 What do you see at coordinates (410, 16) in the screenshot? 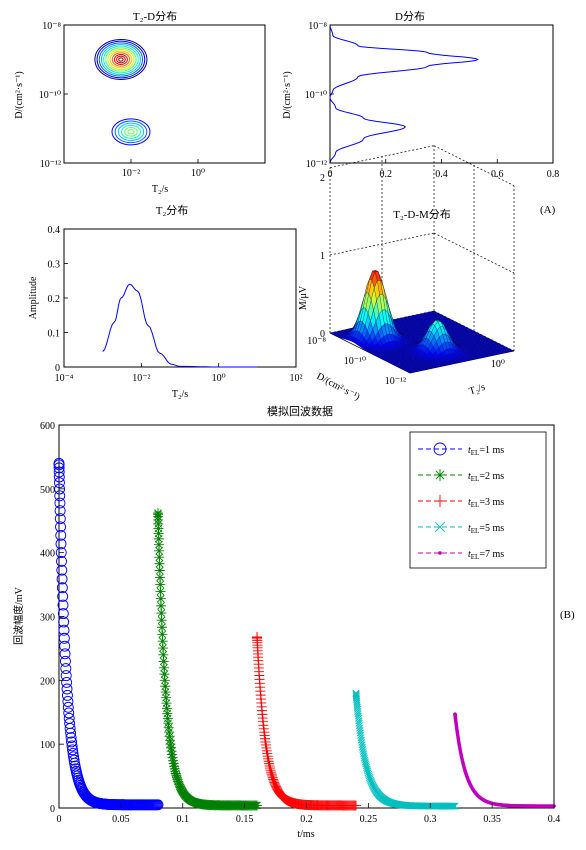
I see `chart-title: D分布` at bounding box center [410, 16].